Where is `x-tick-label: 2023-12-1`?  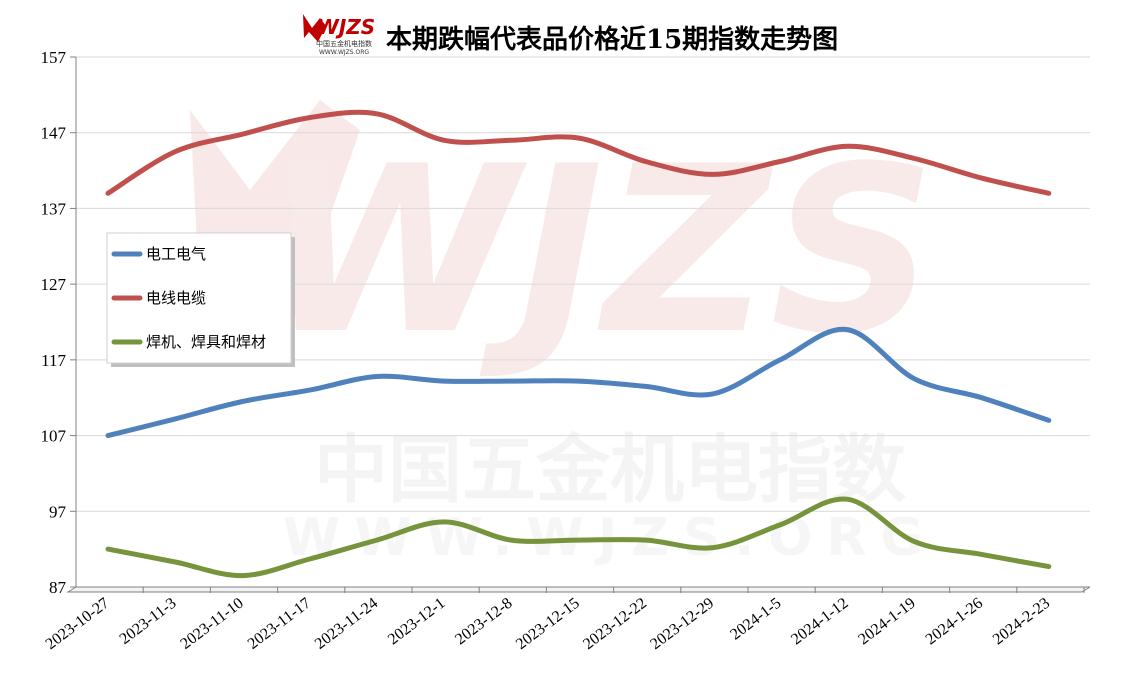
x-tick-label: 2023-12-1 is located at coordinates (416, 622).